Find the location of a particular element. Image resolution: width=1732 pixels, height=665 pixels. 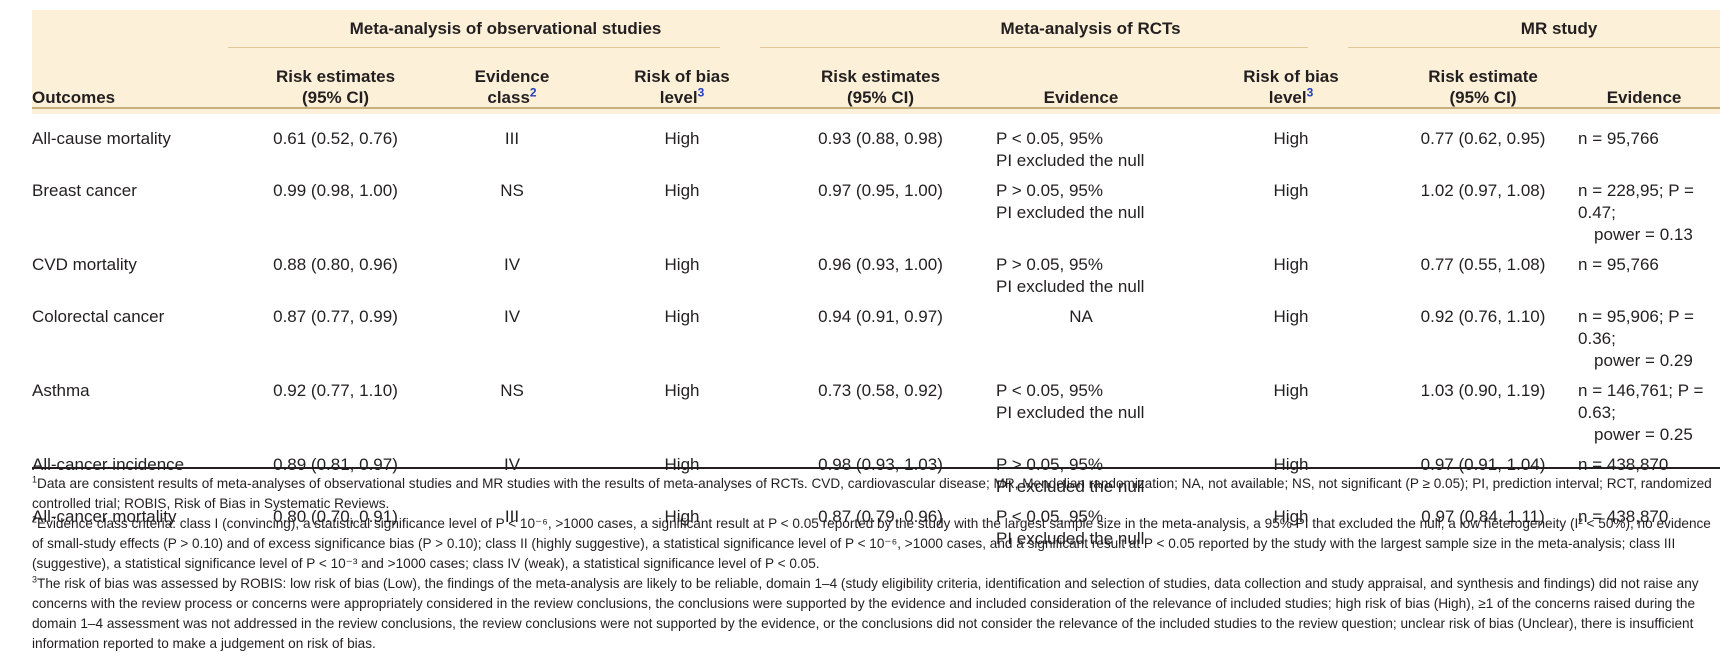

group-mr: MR study is located at coordinates (1559, 28).